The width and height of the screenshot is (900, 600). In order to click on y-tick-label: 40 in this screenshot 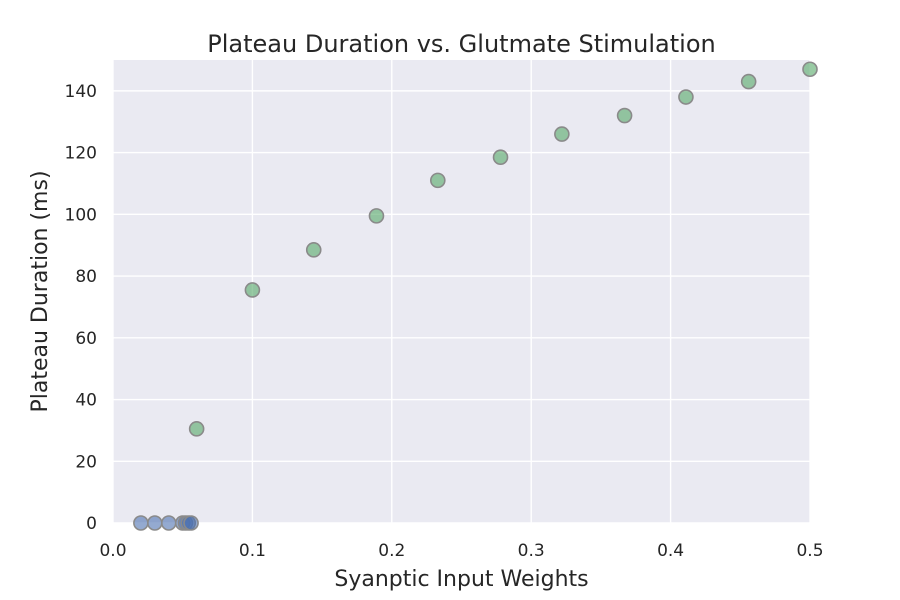, I will do `click(86, 401)`.